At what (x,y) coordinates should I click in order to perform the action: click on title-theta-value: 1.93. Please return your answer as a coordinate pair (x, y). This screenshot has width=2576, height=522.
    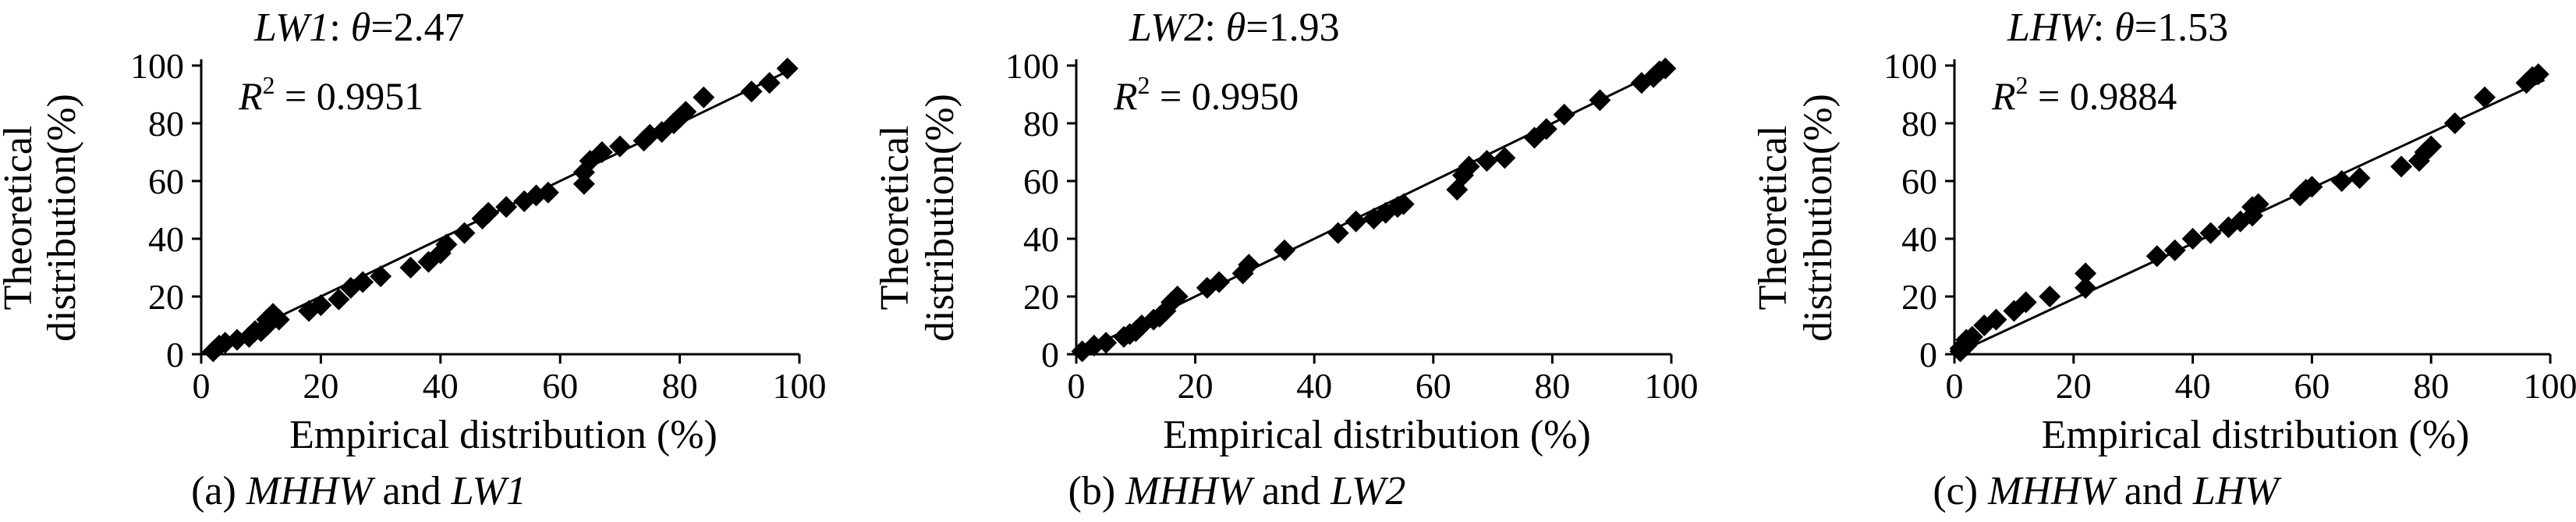
    Looking at the image, I should click on (1304, 28).